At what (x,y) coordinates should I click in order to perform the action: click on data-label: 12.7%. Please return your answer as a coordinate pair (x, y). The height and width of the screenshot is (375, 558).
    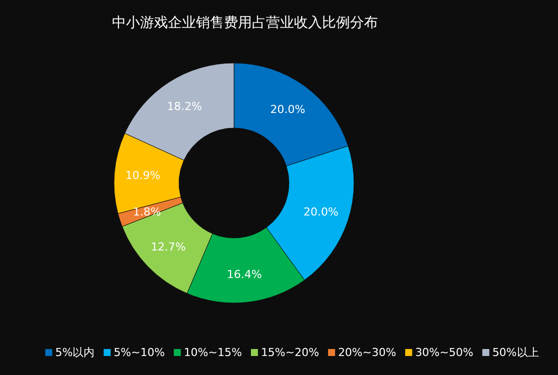
    Looking at the image, I should click on (168, 247).